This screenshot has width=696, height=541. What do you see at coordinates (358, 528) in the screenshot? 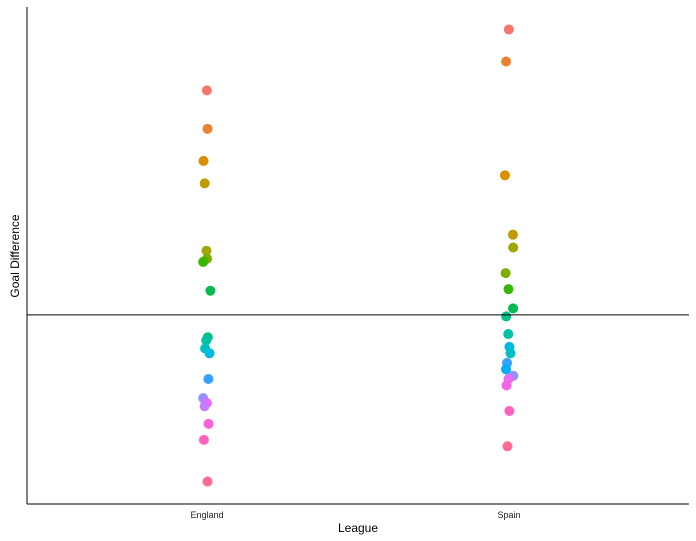
I see `x-axis-label: League` at bounding box center [358, 528].